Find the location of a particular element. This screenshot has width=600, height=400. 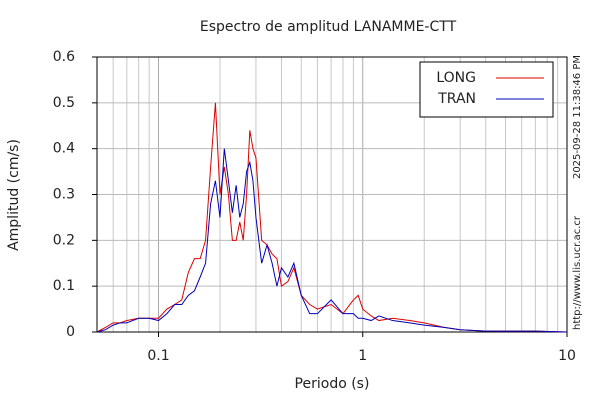

x-tick-label: 0.1 is located at coordinates (158, 356).